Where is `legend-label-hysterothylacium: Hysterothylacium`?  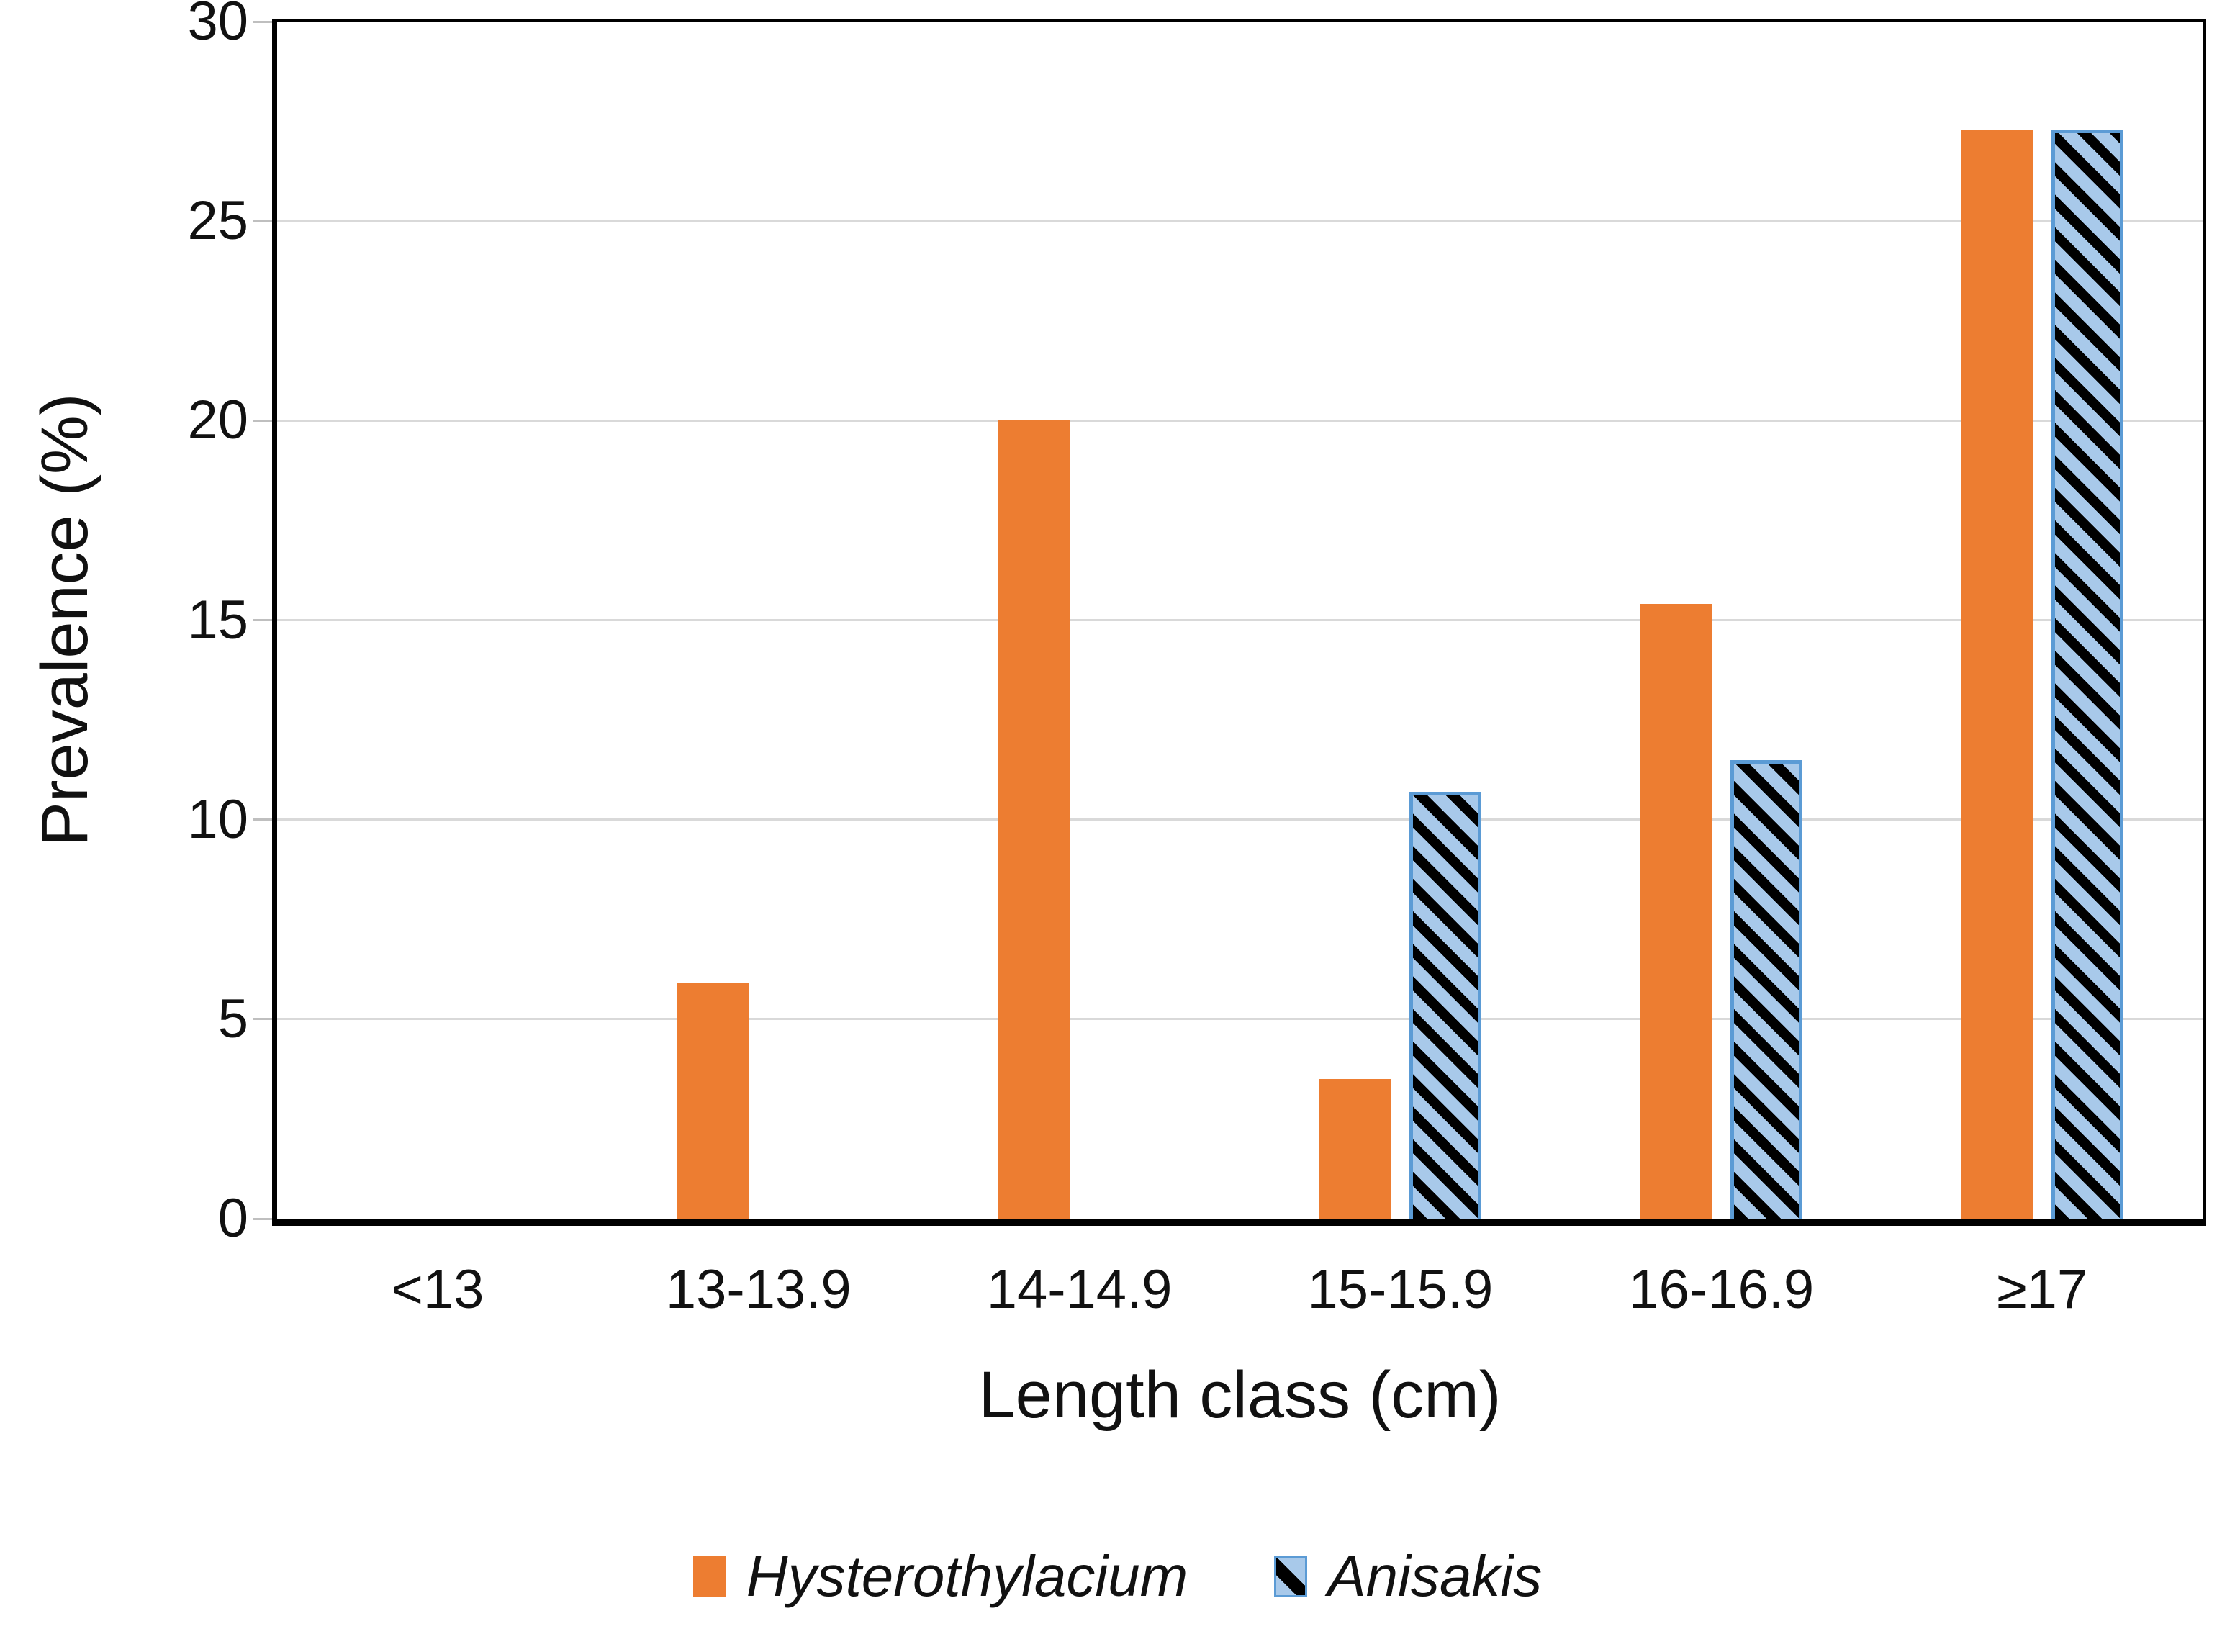 legend-label-hysterothylacium: Hysterothylacium is located at coordinates (967, 1576).